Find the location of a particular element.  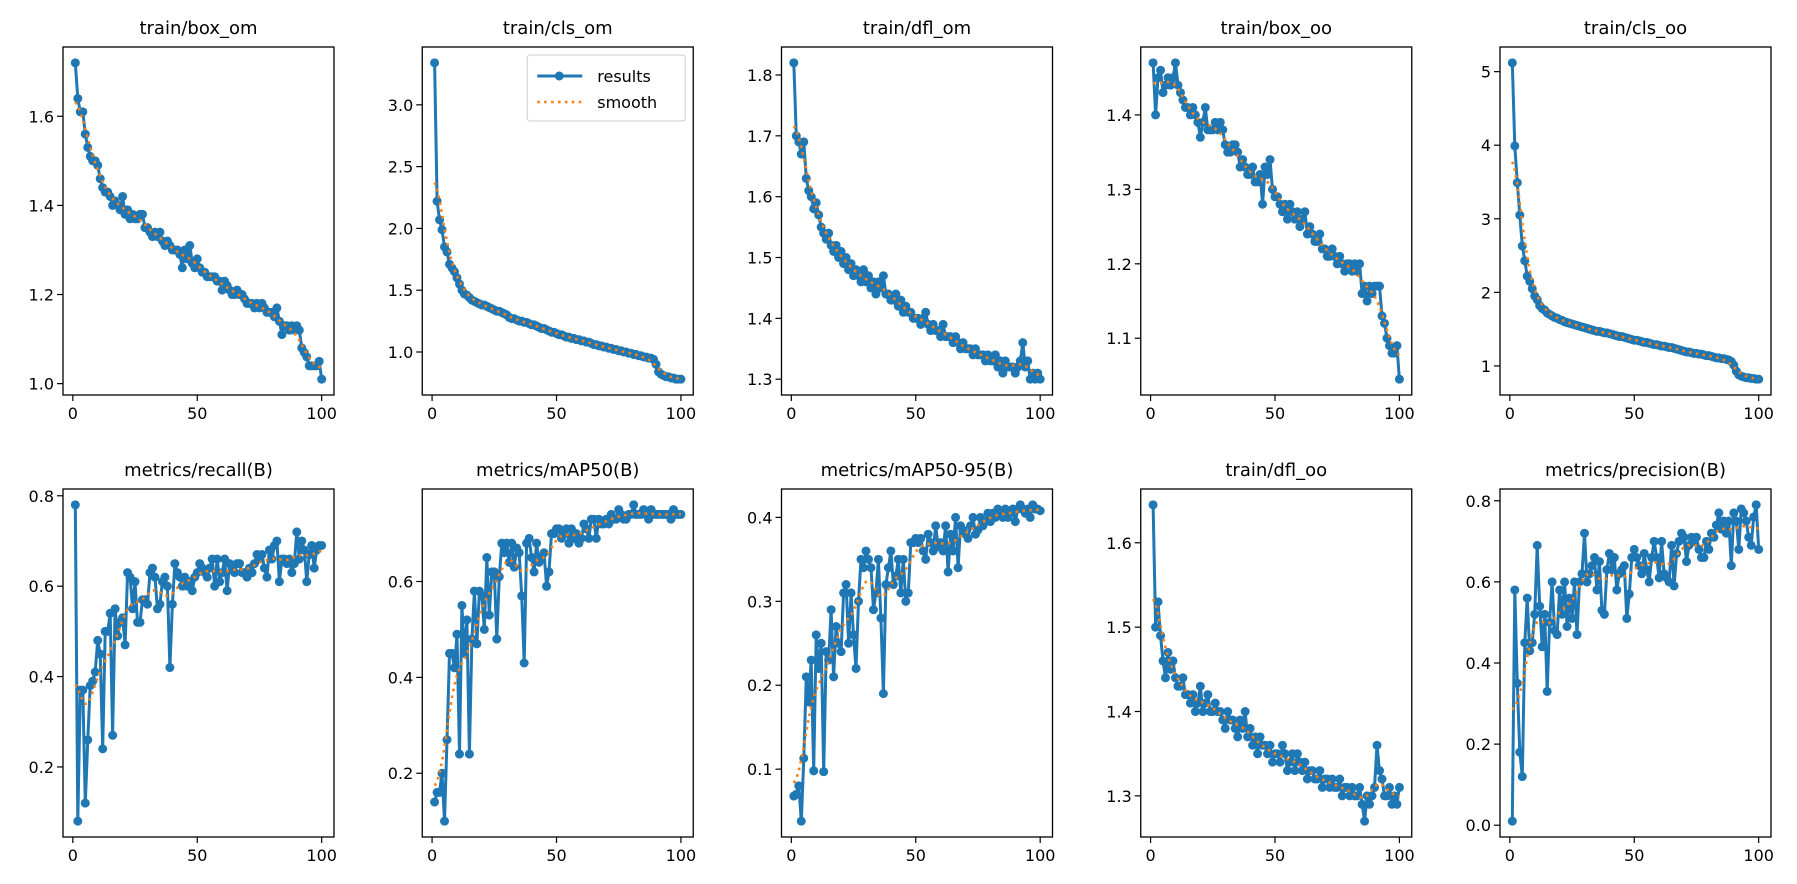

x-tick-label: 100 is located at coordinates (1399, 855).